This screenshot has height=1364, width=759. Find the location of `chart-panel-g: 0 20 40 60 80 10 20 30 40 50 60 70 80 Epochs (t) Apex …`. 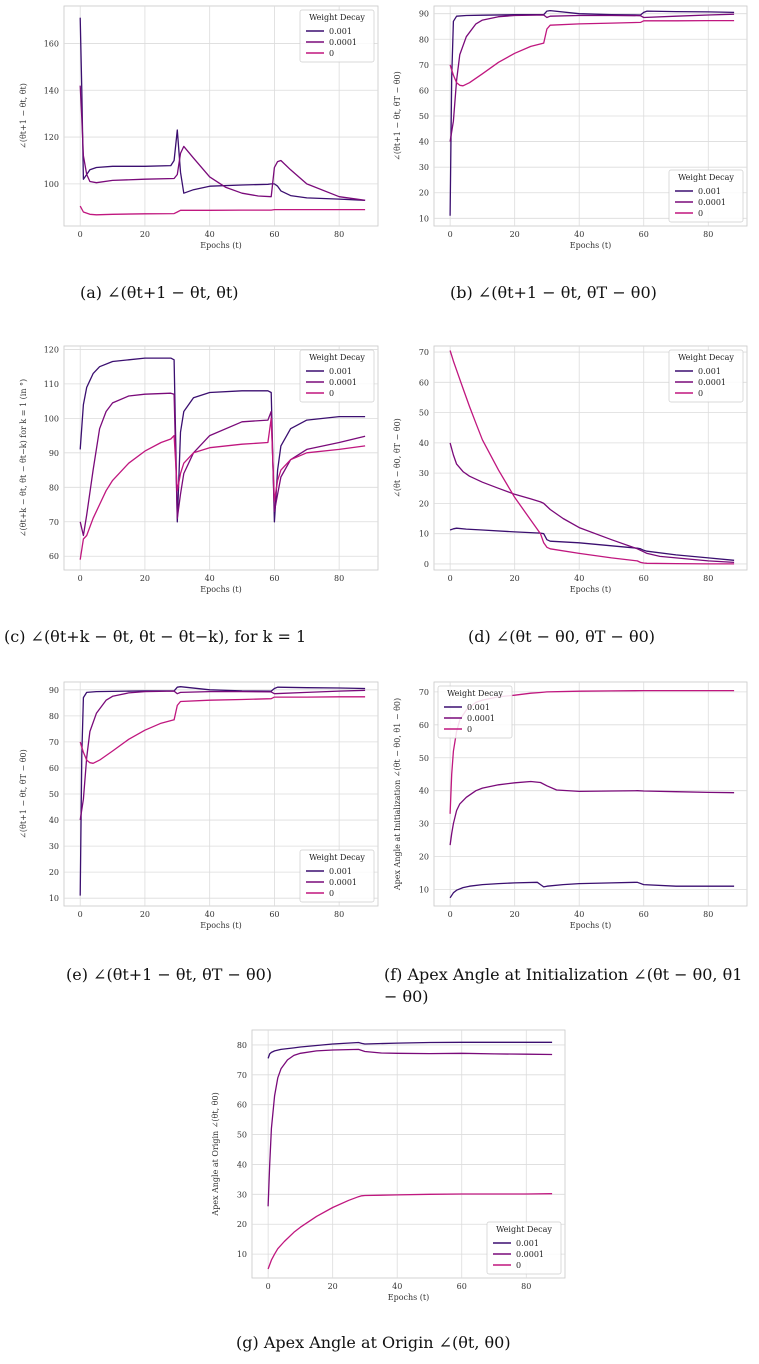

chart-panel-g: 0 20 40 60 80 10 20 30 40 50 60 70 80 Epochs (t) Apex … is located at coordinates (388, 1172).